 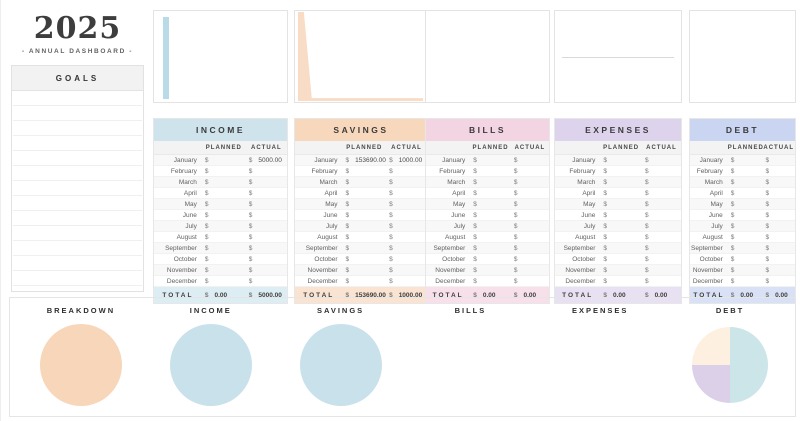 I want to click on planned-cell: $ 153690.00, so click(x=365, y=160).